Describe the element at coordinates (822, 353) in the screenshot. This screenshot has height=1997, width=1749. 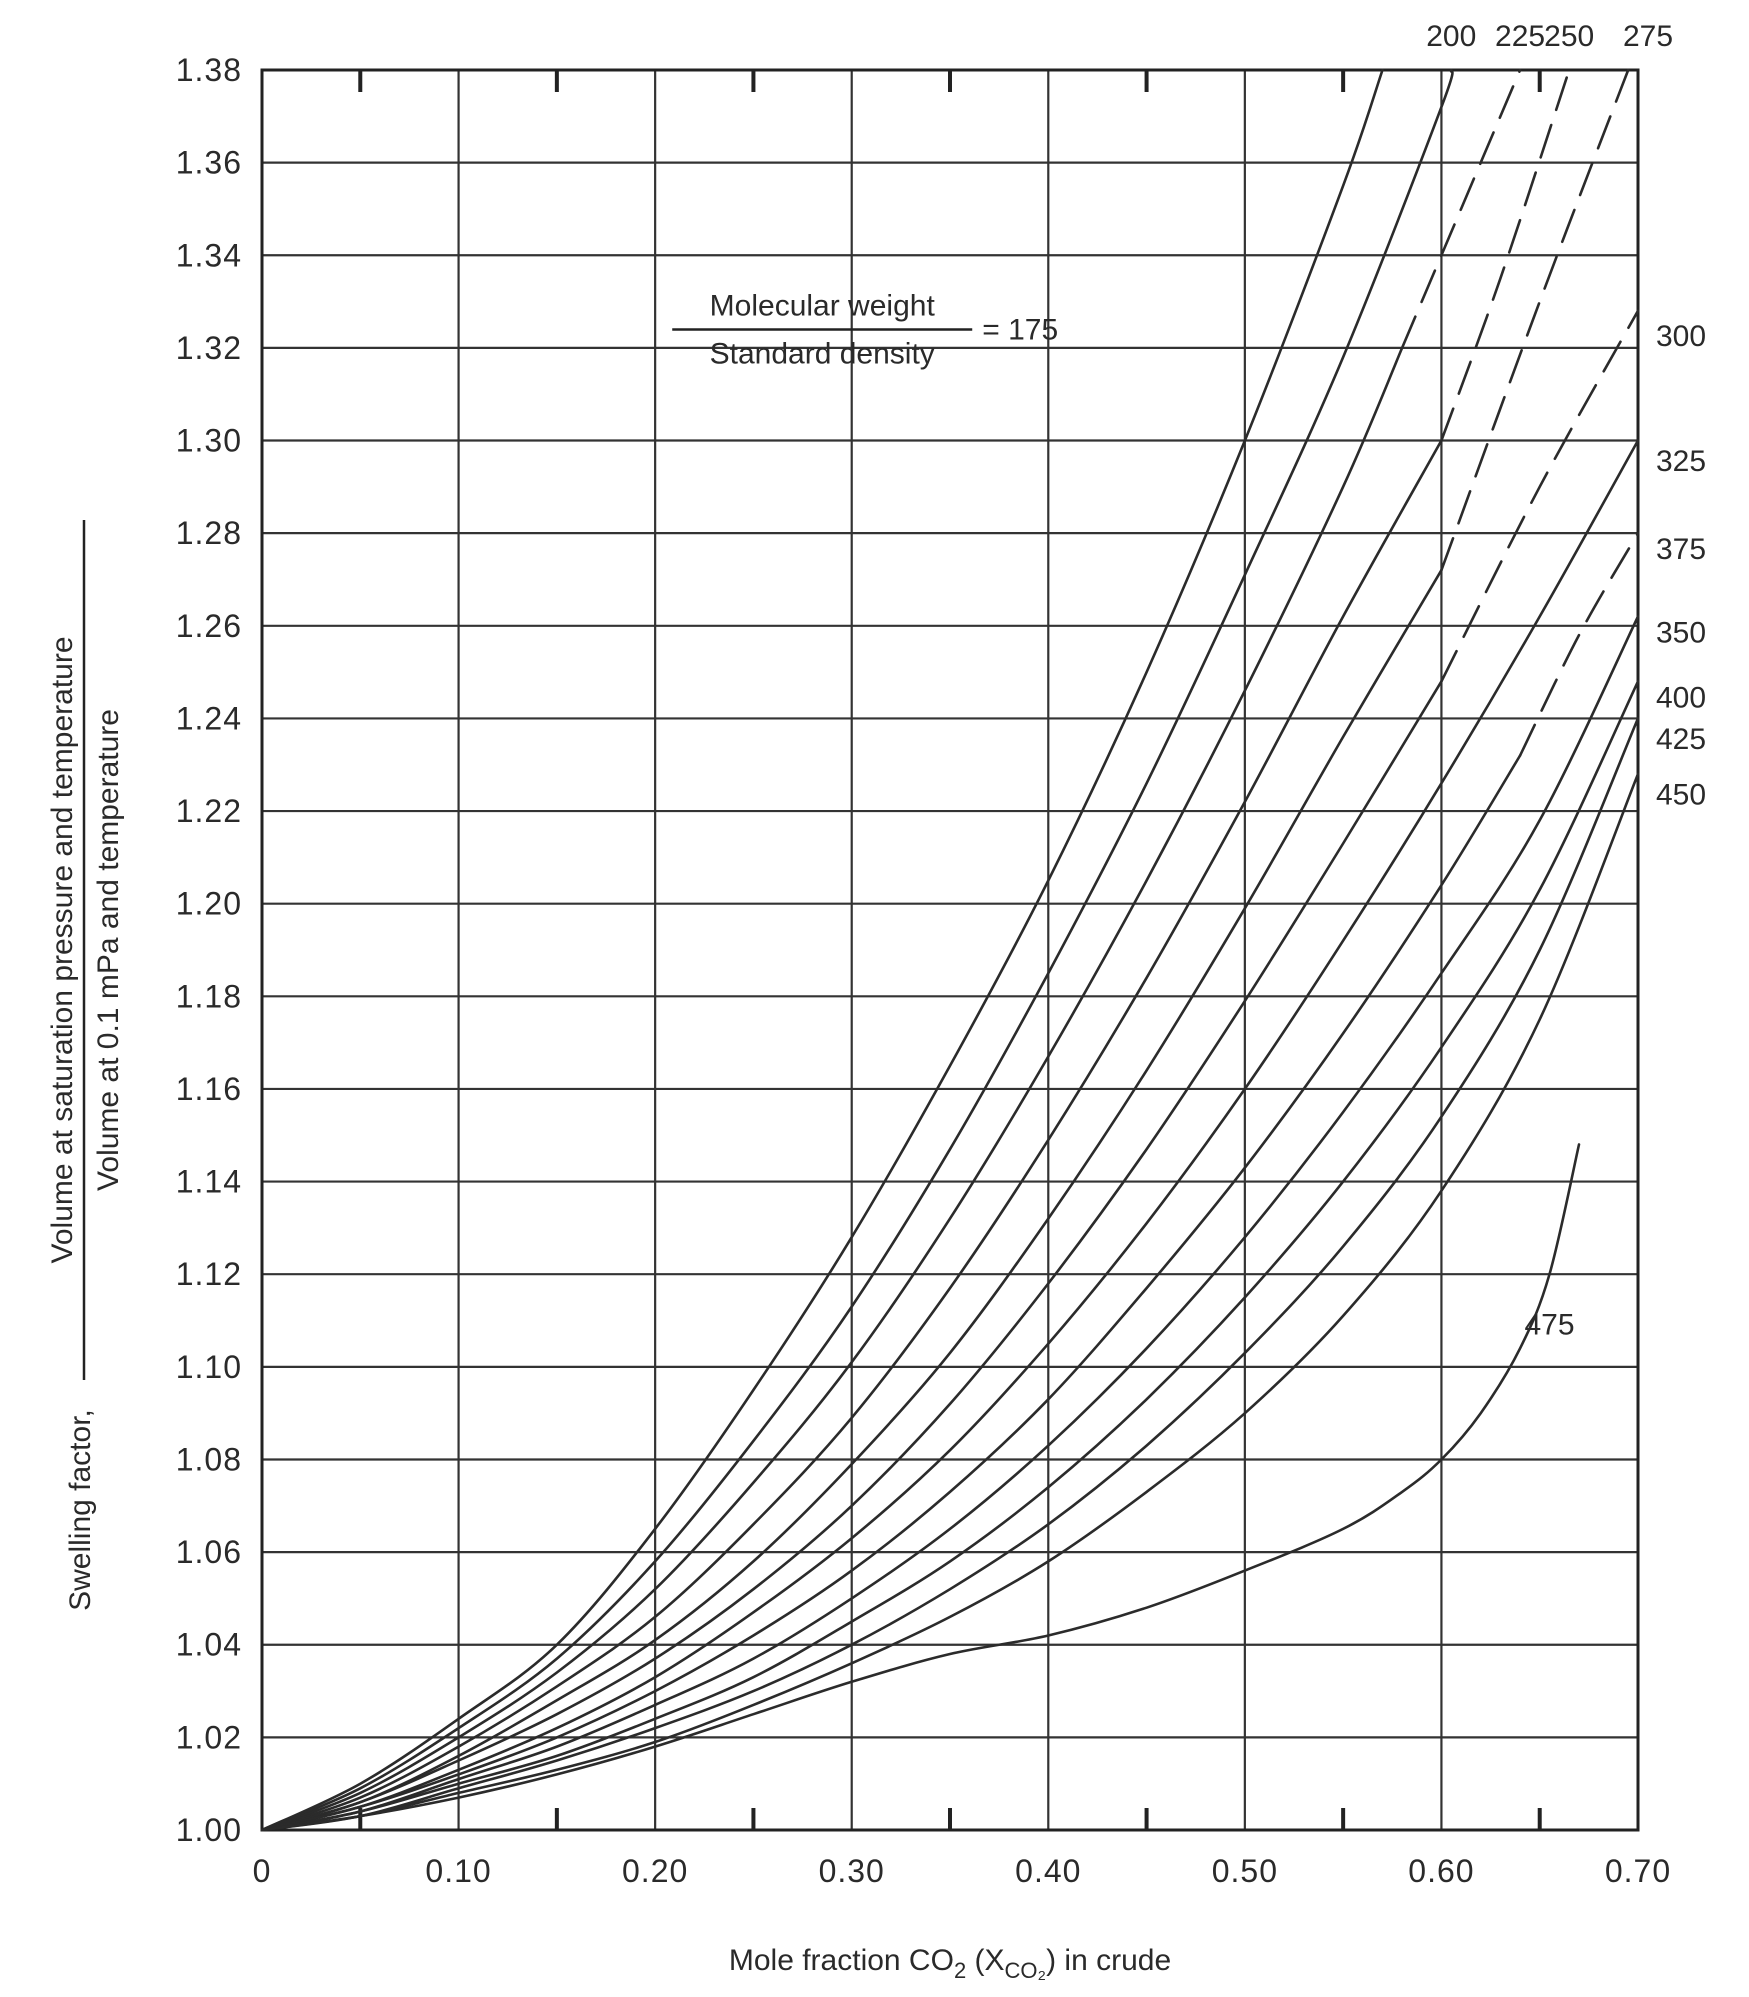
I see `annotation-denominator: Standard density` at that location.